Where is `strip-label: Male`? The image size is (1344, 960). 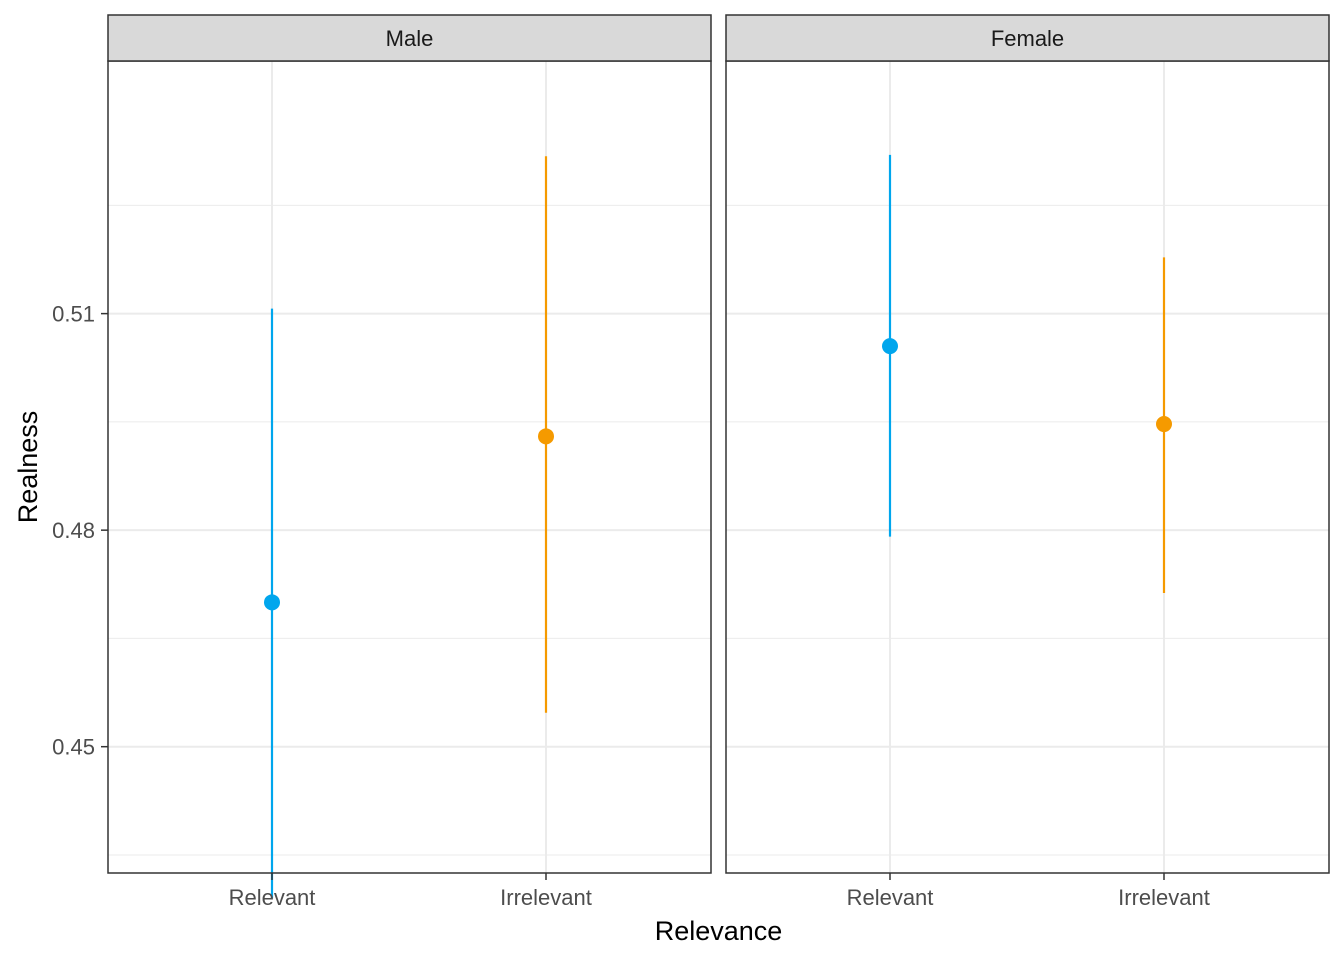
strip-label: Male is located at coordinates (410, 38).